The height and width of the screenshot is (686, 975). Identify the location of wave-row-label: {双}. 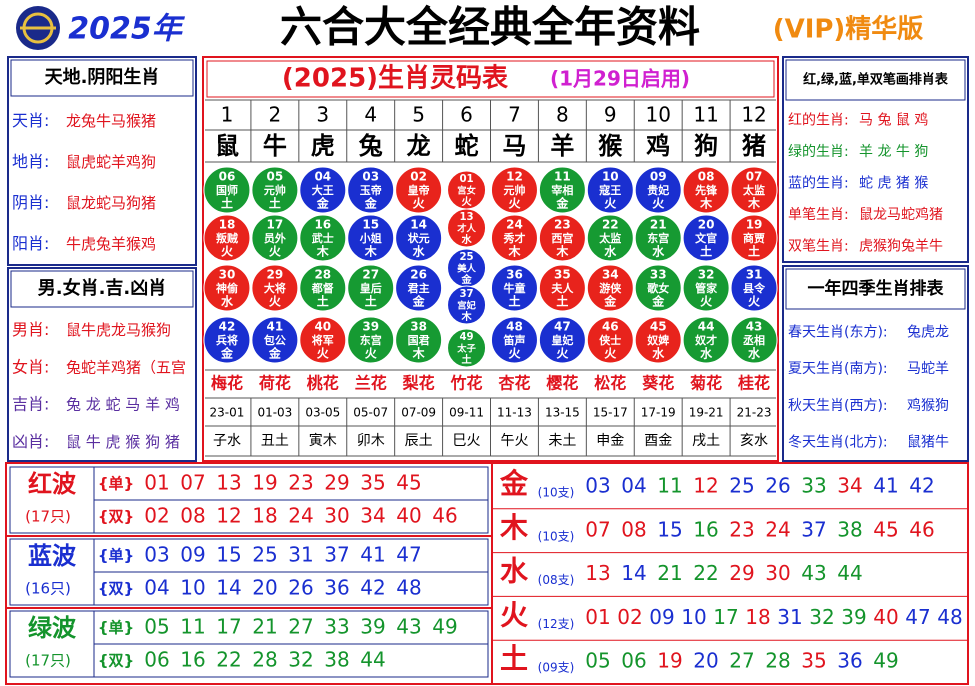
(116, 661).